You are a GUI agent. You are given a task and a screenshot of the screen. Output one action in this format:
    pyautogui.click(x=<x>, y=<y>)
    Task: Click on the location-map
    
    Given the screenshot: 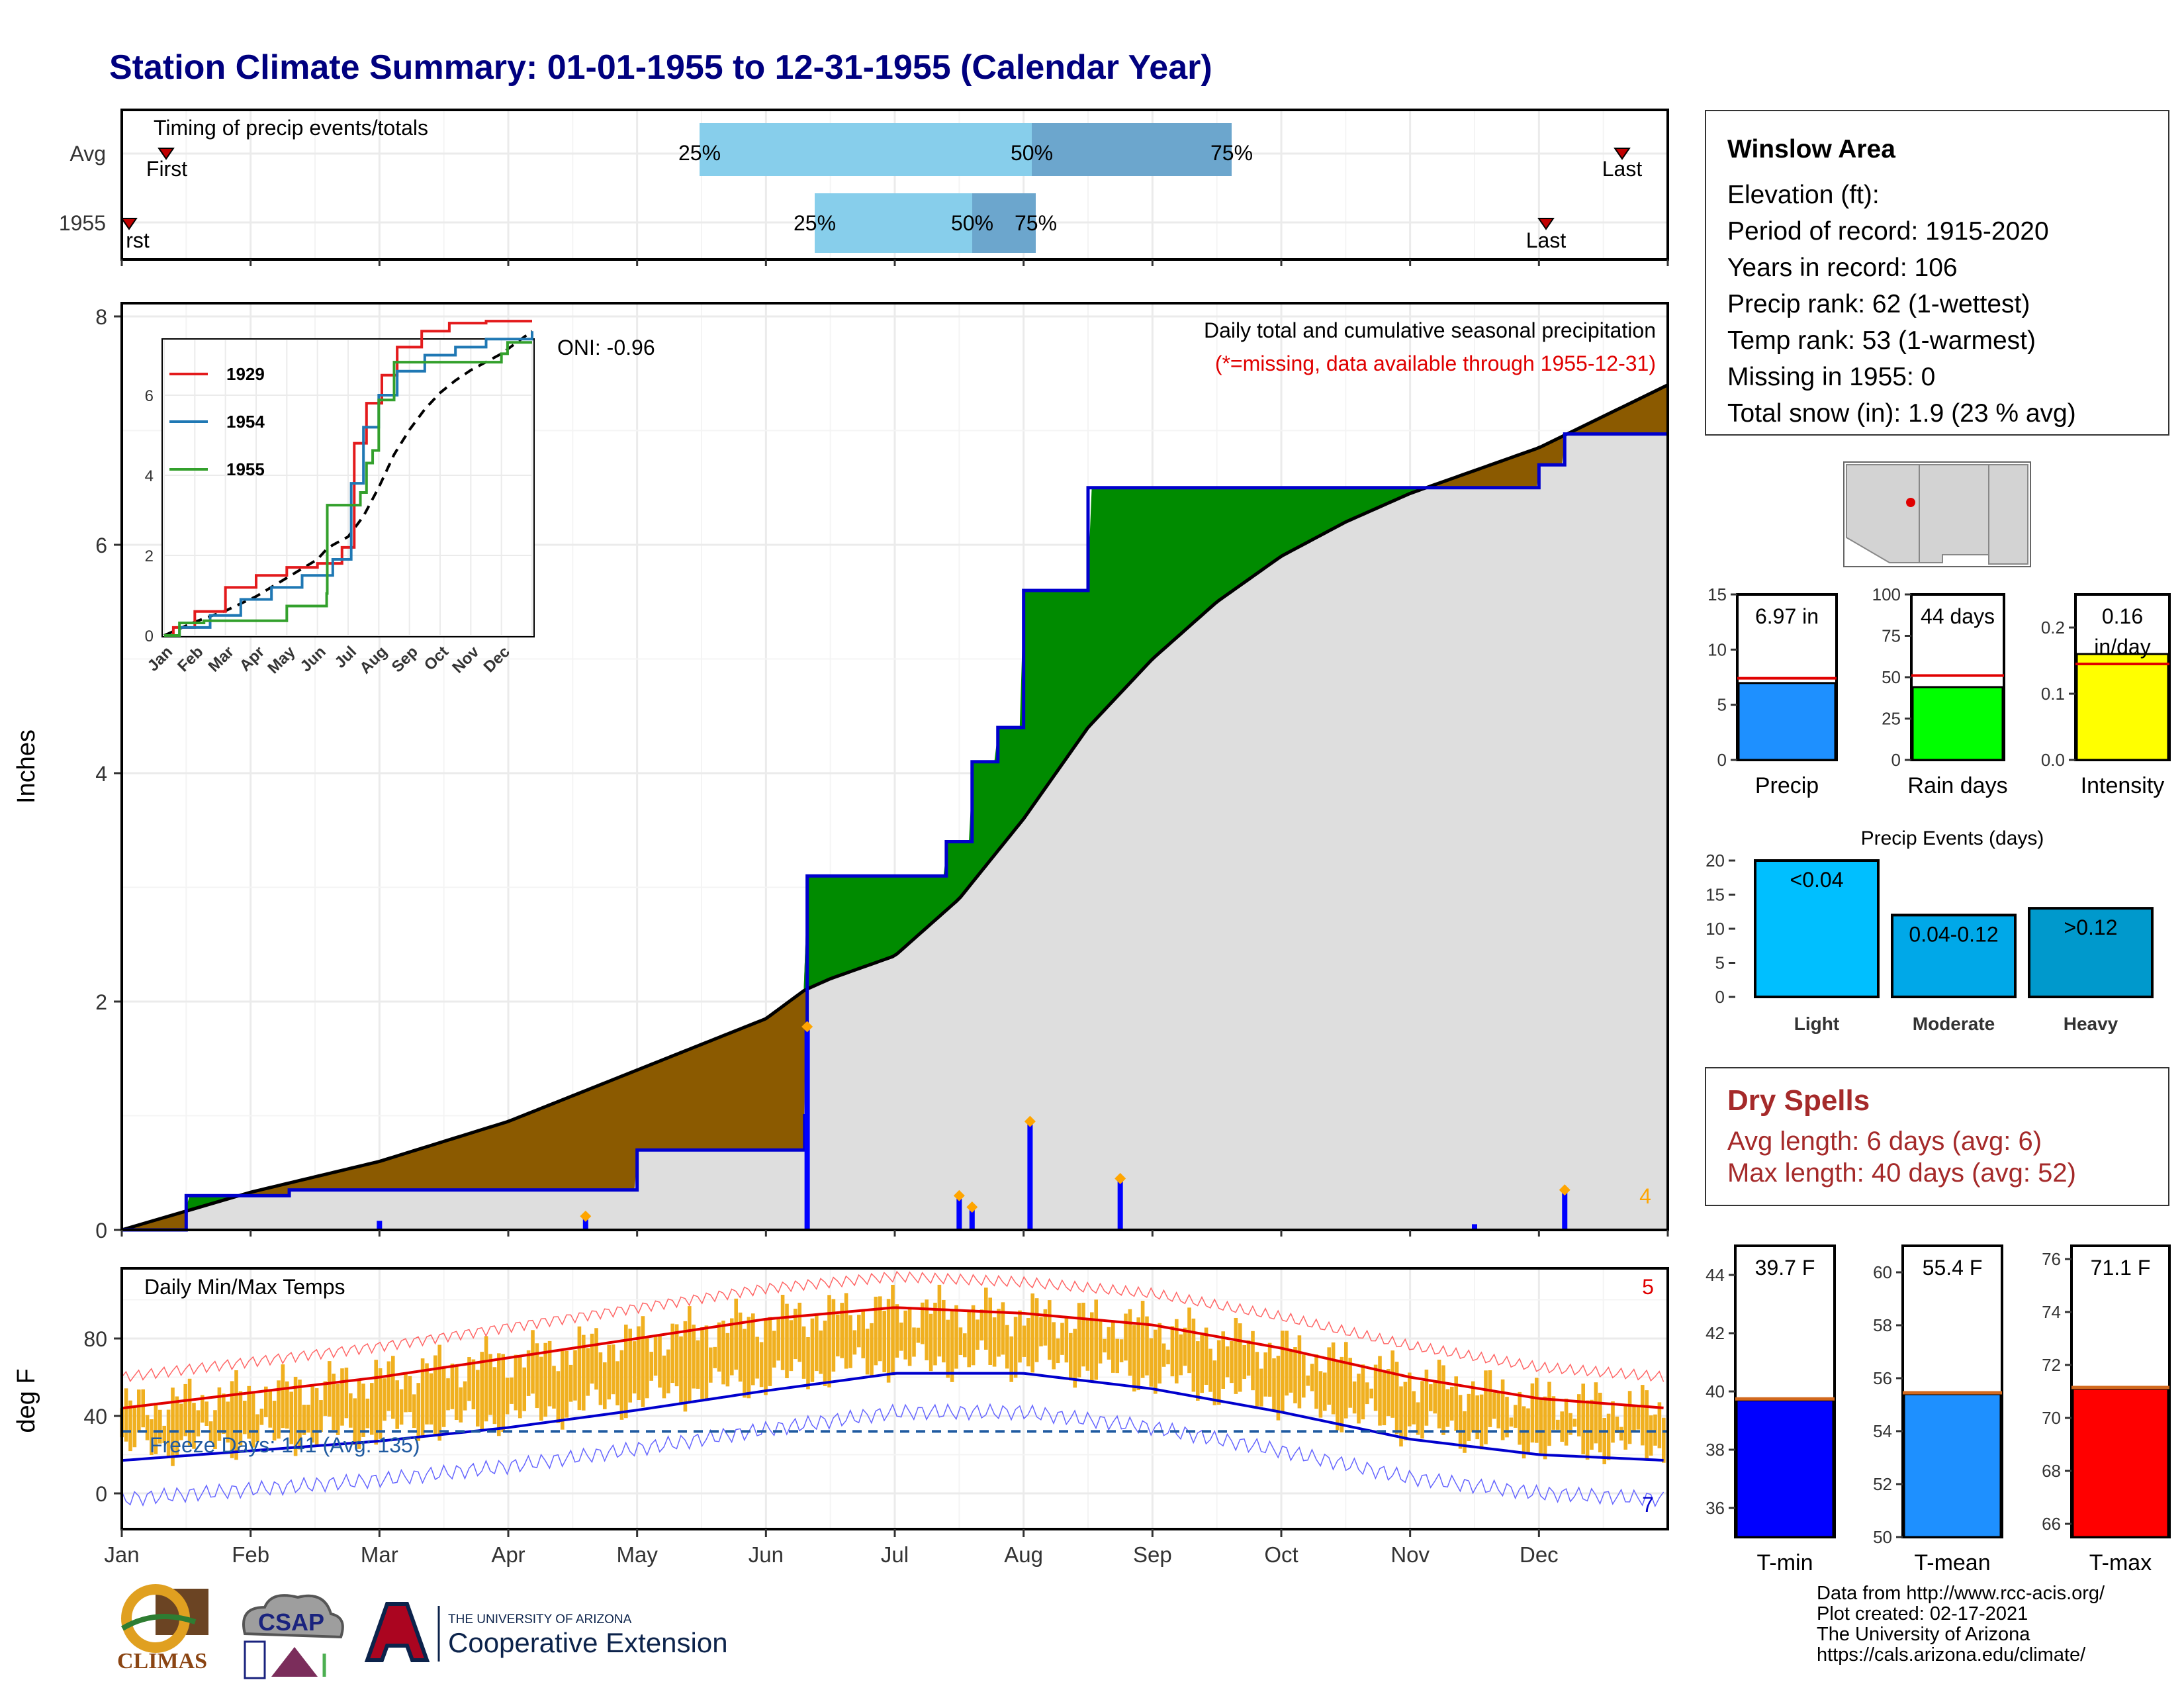 What is the action you would take?
    pyautogui.click(x=1937, y=514)
    